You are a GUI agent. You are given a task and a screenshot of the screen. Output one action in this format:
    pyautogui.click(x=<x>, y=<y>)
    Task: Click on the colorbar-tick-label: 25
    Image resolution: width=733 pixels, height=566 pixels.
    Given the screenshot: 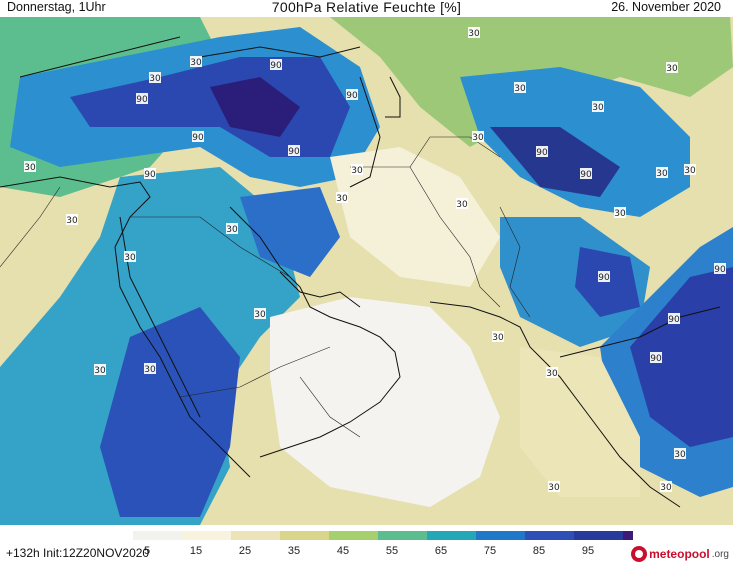 What is the action you would take?
    pyautogui.click(x=245, y=551)
    